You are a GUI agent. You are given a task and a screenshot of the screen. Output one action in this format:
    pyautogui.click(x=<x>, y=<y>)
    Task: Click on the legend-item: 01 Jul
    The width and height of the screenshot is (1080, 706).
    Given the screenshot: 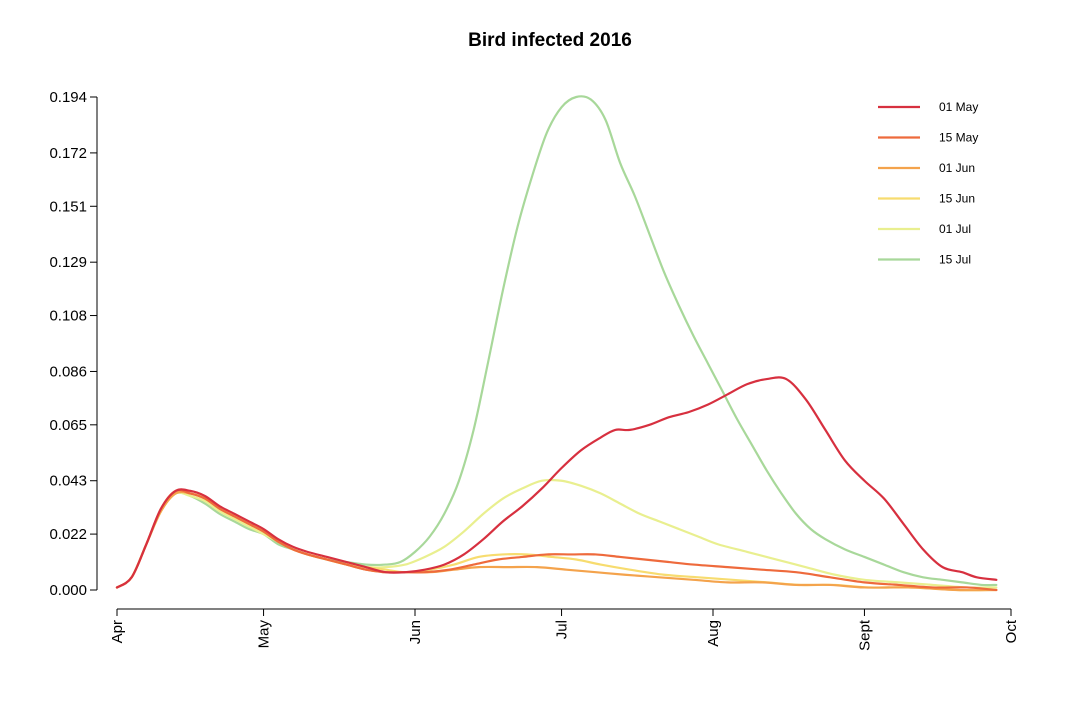 What is the action you would take?
    pyautogui.click(x=924, y=229)
    